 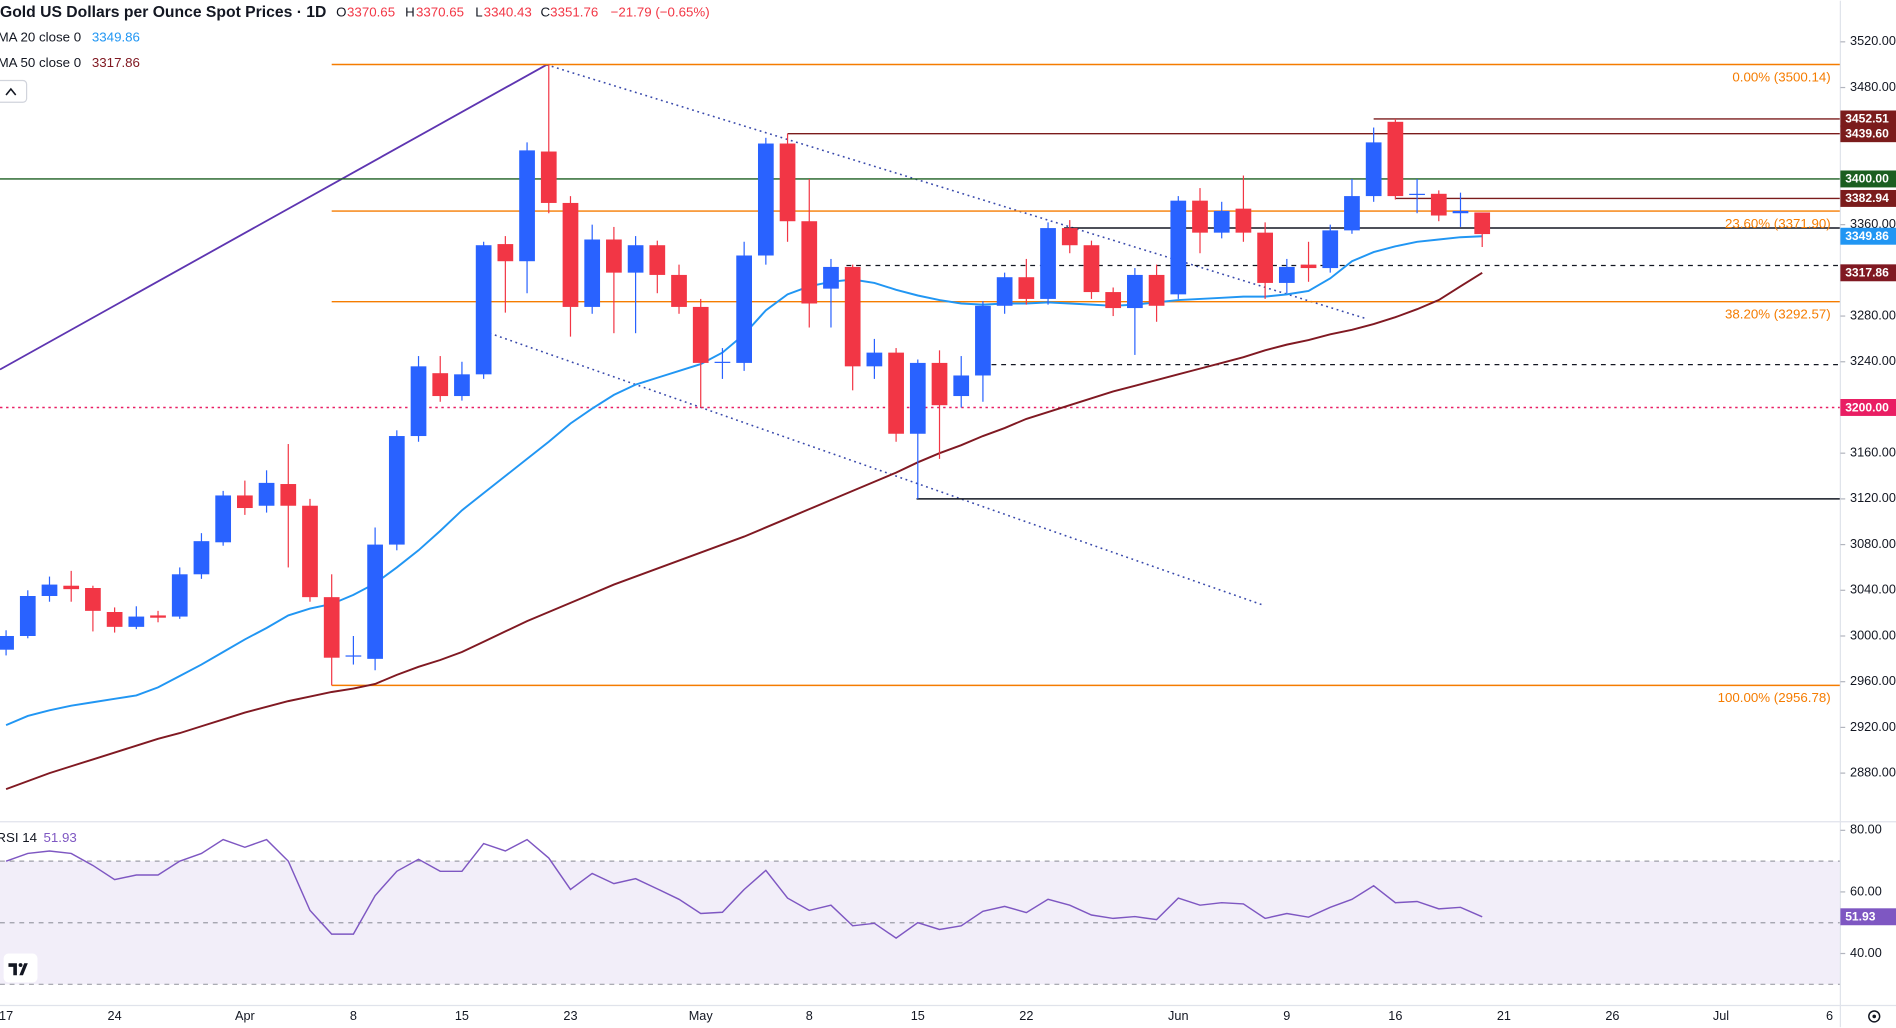 I want to click on logo-mark, so click(x=18, y=969).